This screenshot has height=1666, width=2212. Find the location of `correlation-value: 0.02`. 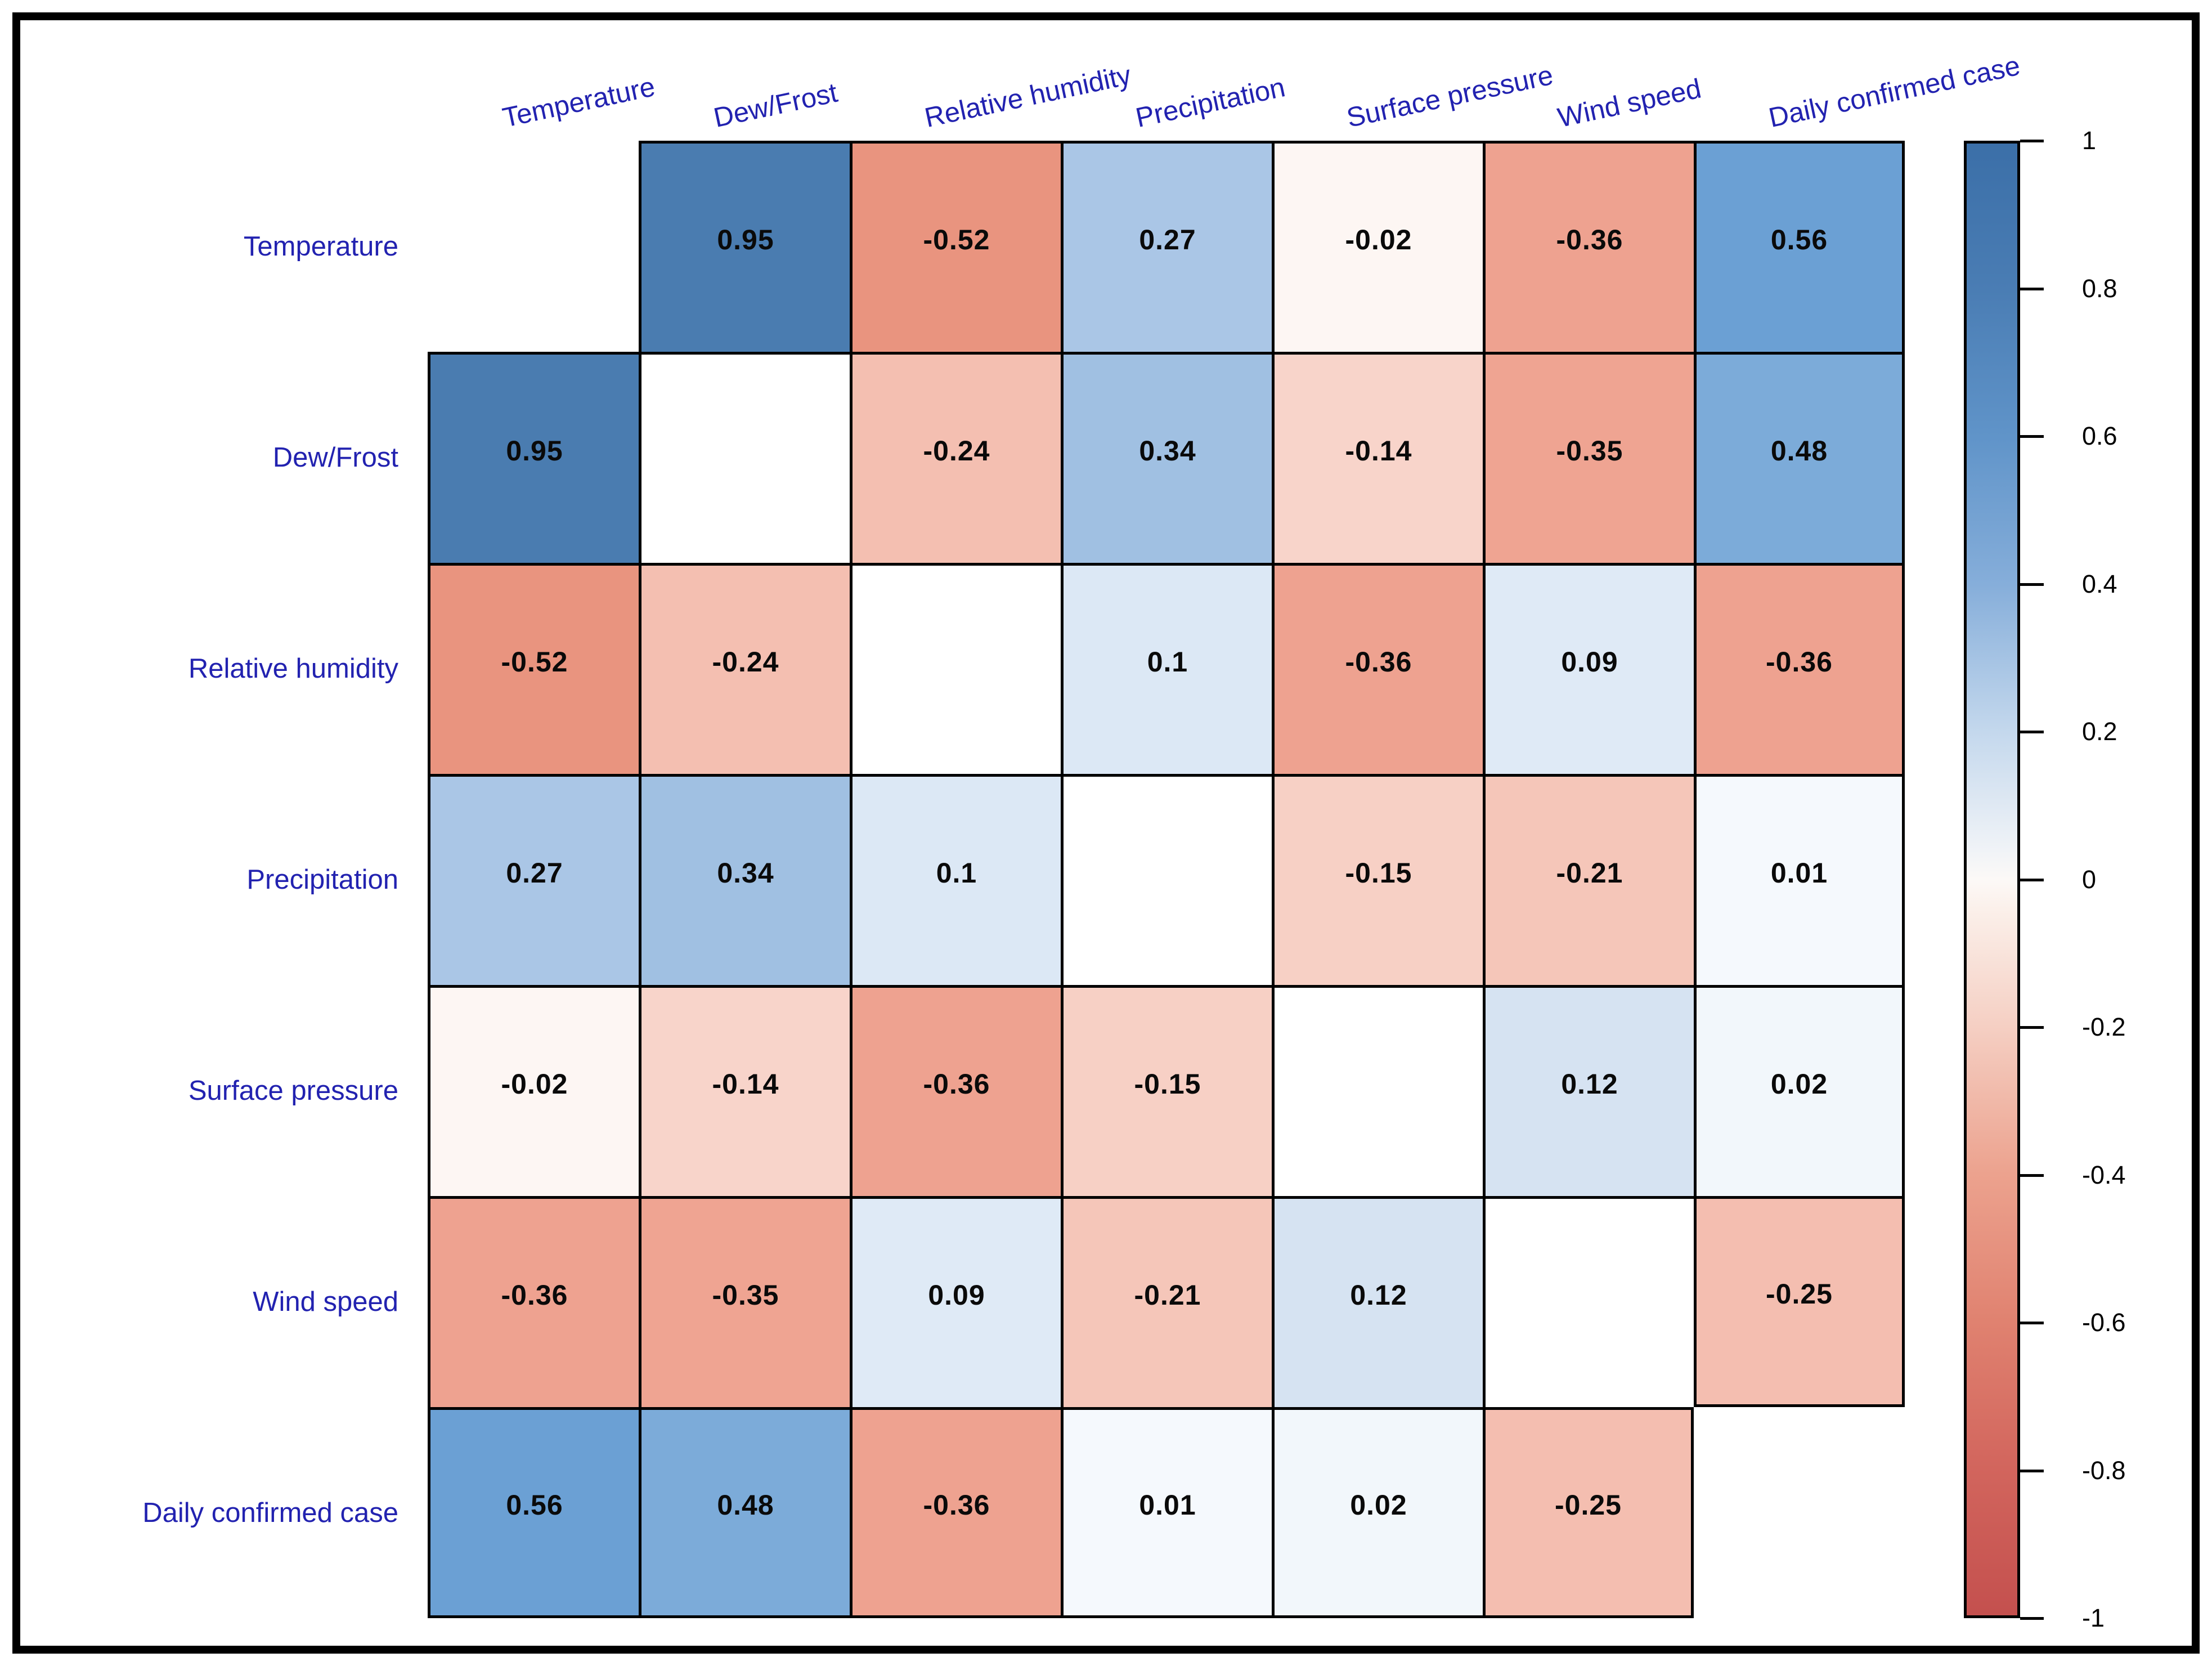

correlation-value: 0.02 is located at coordinates (1378, 1505).